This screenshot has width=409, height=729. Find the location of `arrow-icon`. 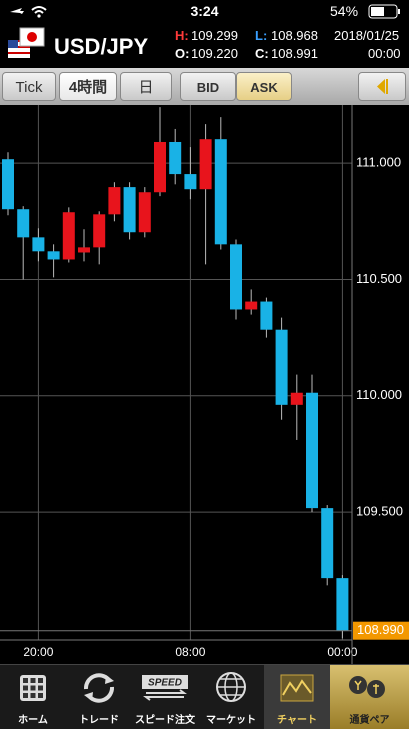

arrow-icon is located at coordinates (382, 86).